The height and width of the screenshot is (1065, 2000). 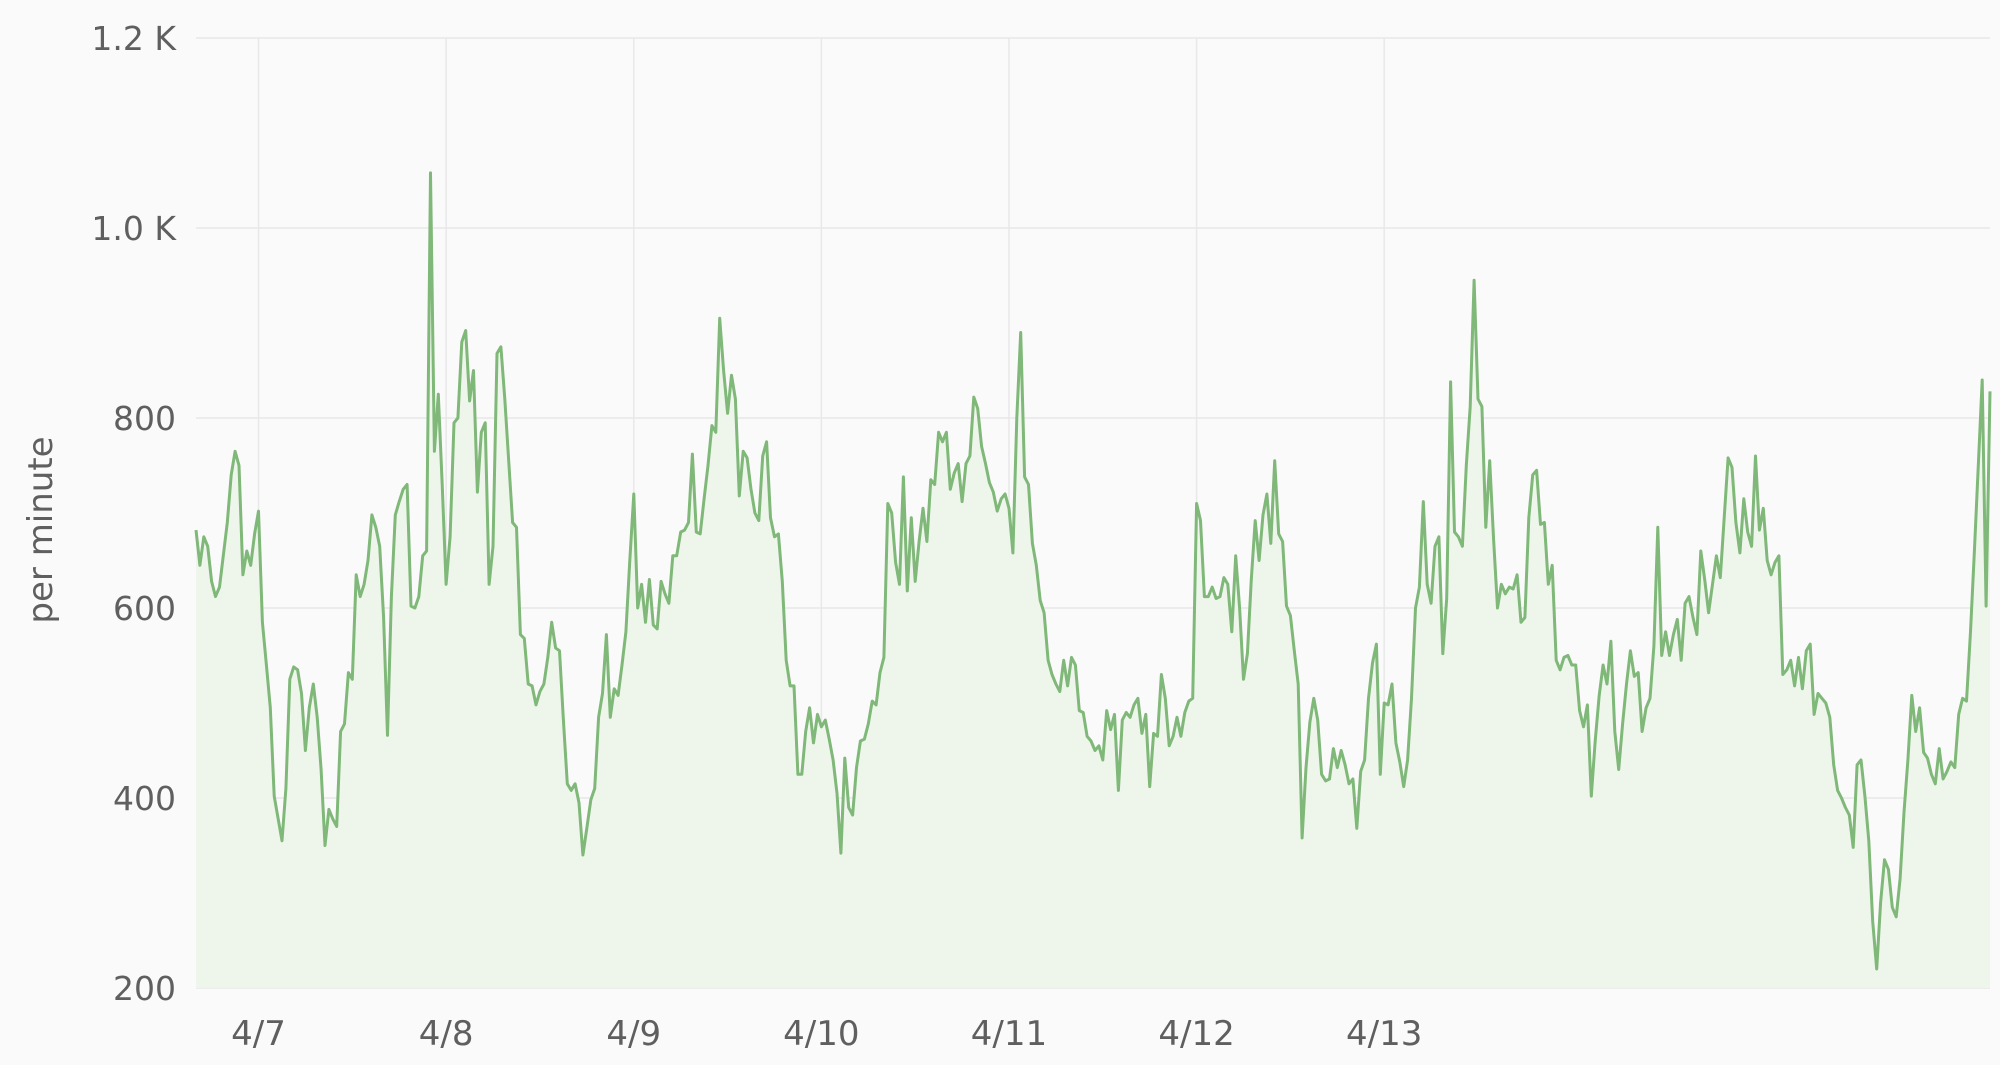 I want to click on x-axis-ticks: 4/7 4/8 4/9 4/10 4/11 4/12 4/13, so click(x=826, y=1034).